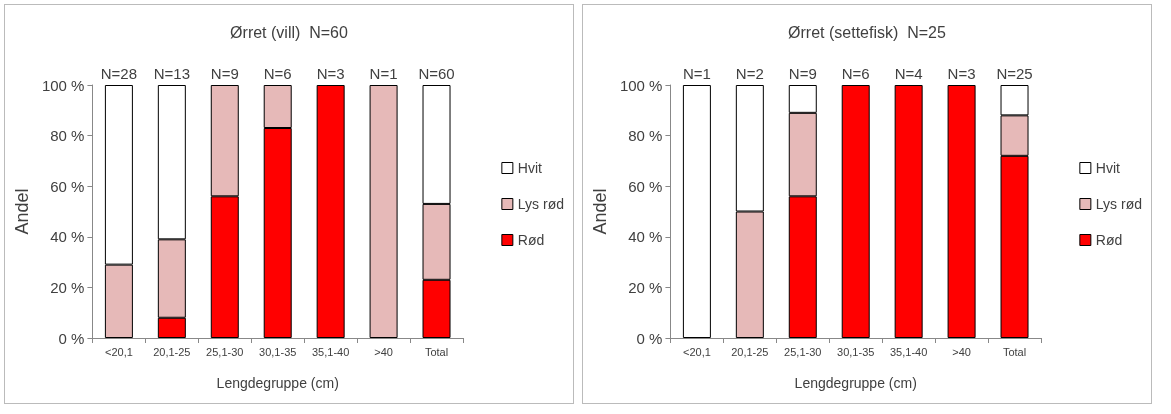 The width and height of the screenshot is (1171, 414). Describe the element at coordinates (1014, 73) in the screenshot. I see `annotation: N=25` at that location.